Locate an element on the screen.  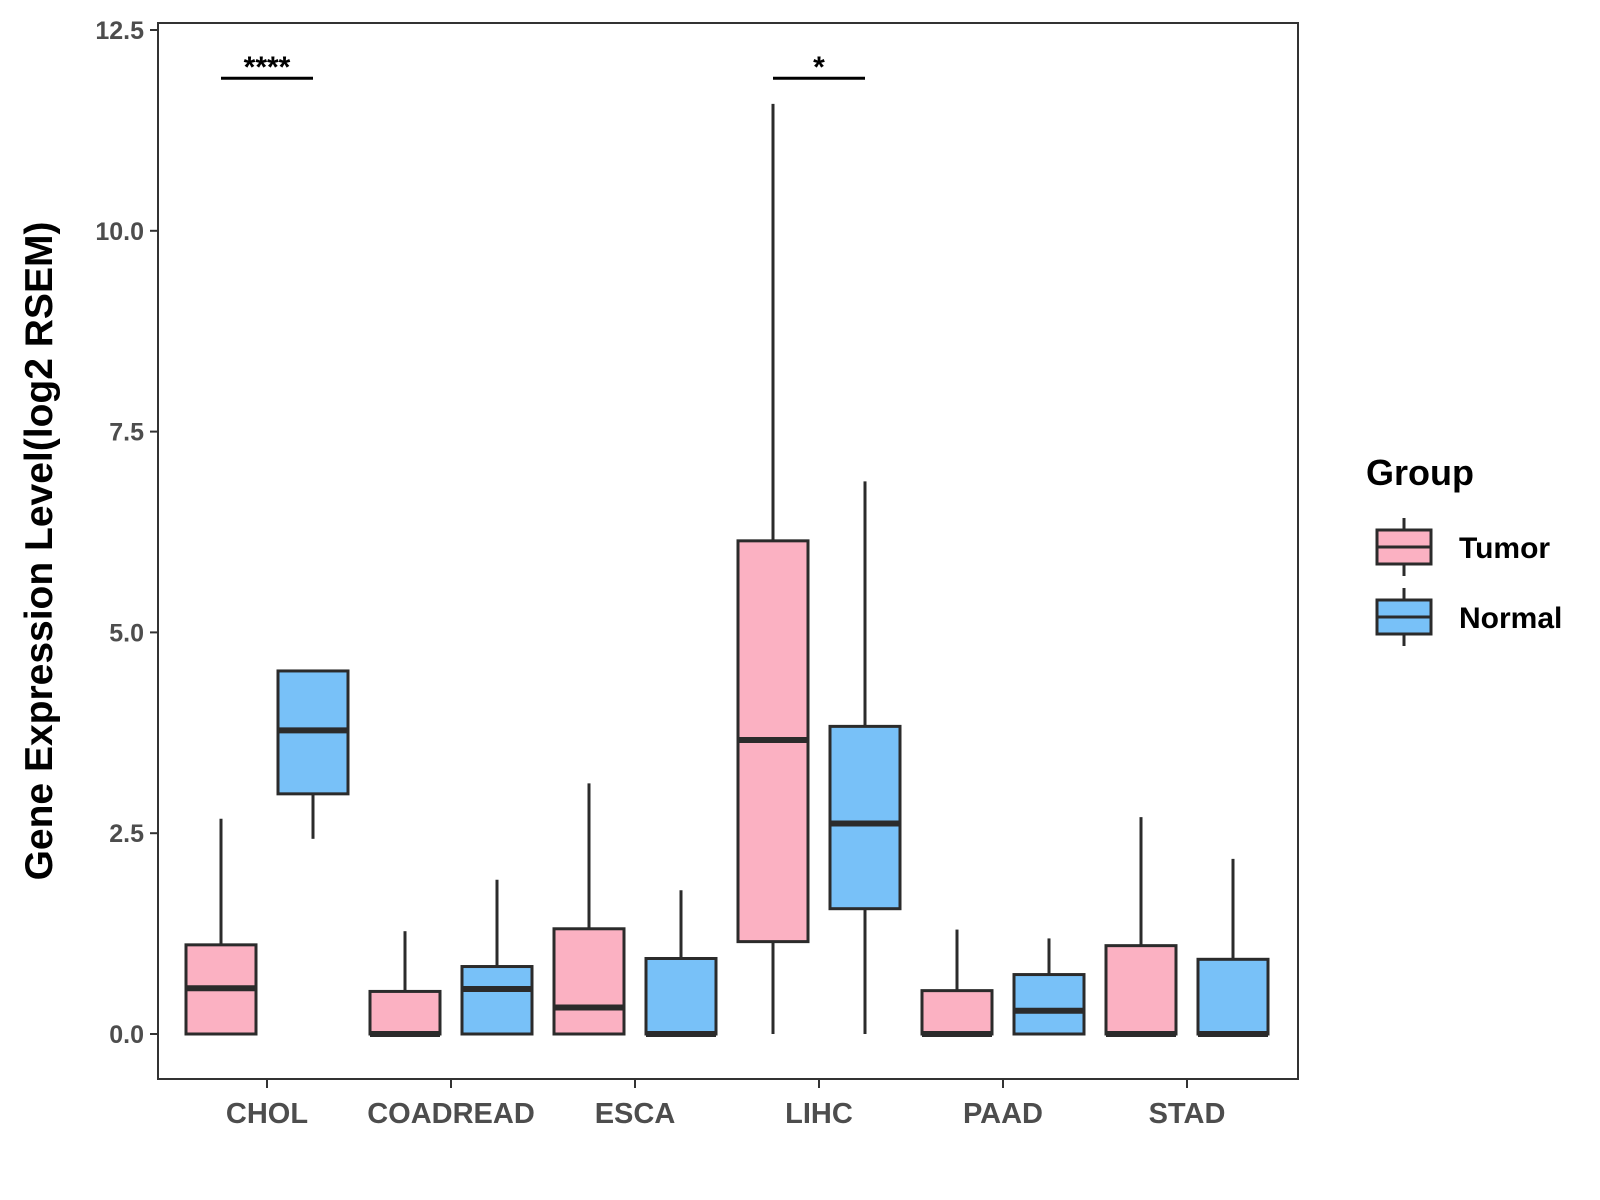
x-tick-label: PAAD is located at coordinates (1003, 1114).